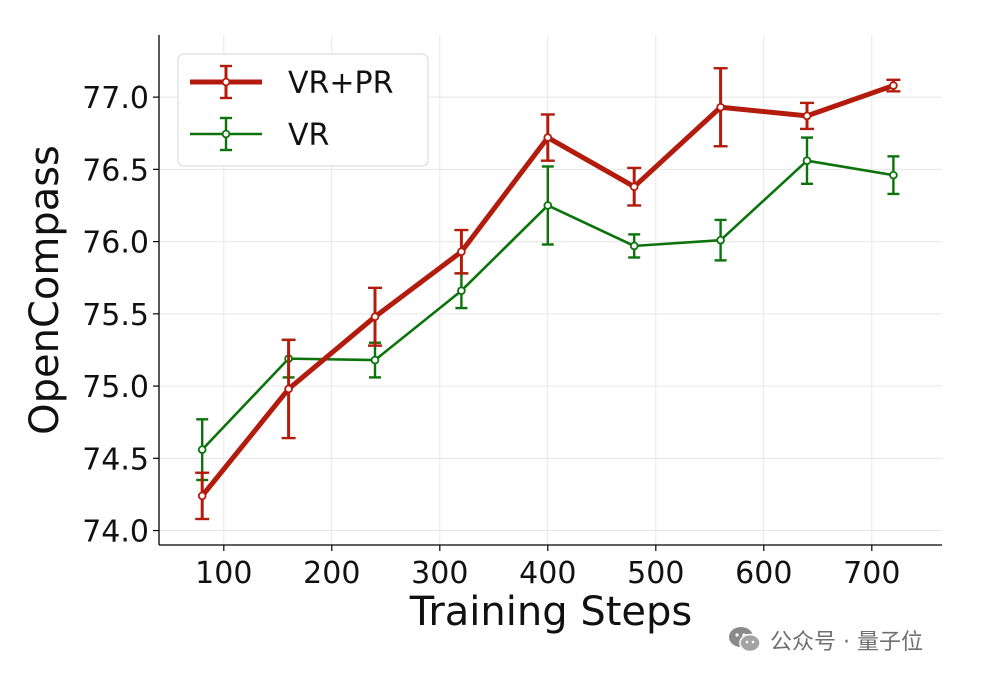 The height and width of the screenshot is (680, 987). What do you see at coordinates (871, 573) in the screenshot?
I see `x-tick-label: 700` at bounding box center [871, 573].